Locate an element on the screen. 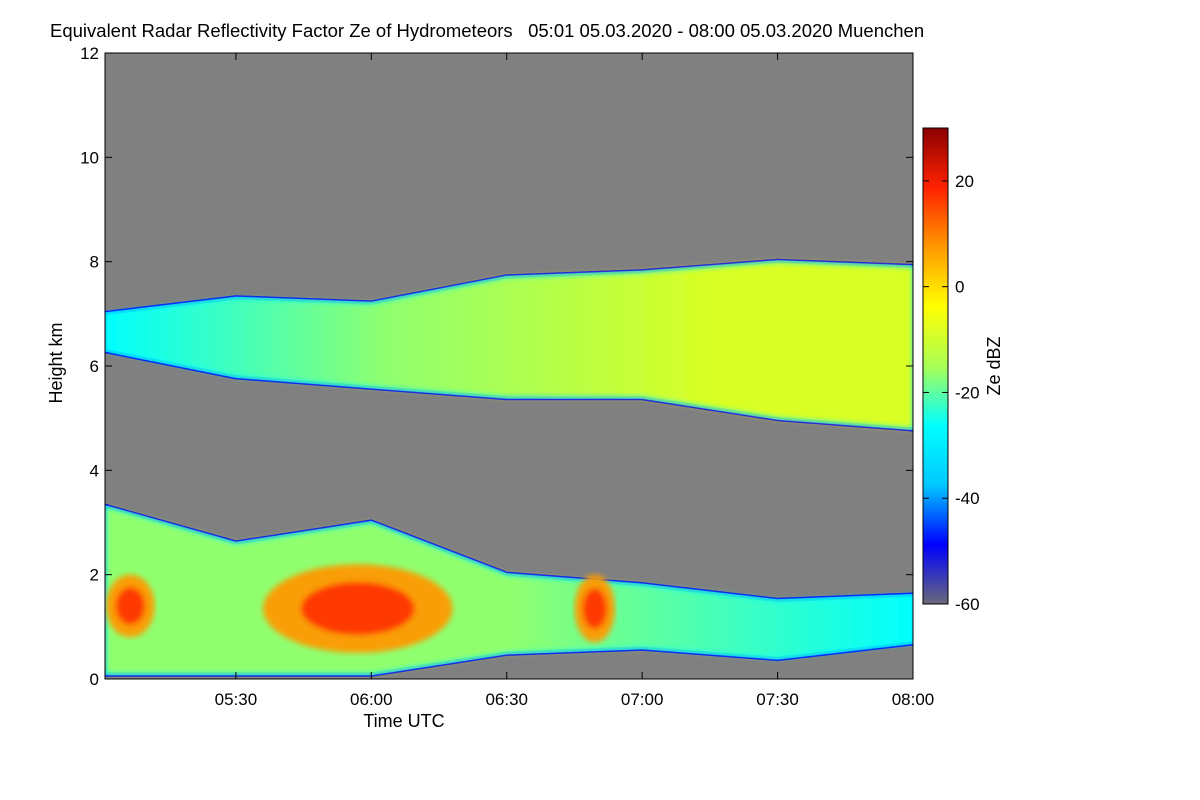 The image size is (1200, 800). intense-echo-2-inner is located at coordinates (357, 608).